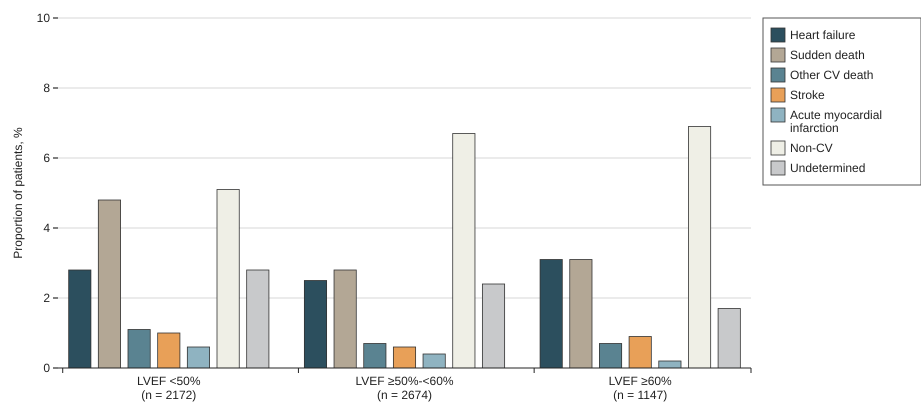  Describe the element at coordinates (18, 192) in the screenshot. I see `y-axis-title: Proportion of patients, %` at that location.